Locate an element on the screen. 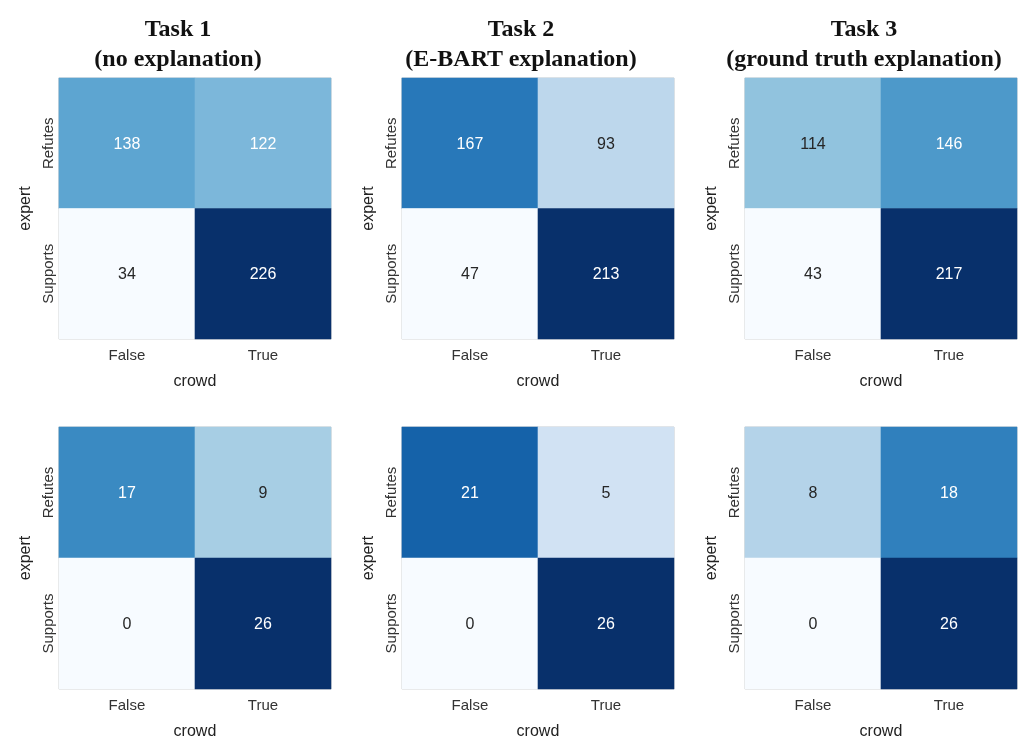  chart-title: Task 1 (no explanation) is located at coordinates (178, 43).